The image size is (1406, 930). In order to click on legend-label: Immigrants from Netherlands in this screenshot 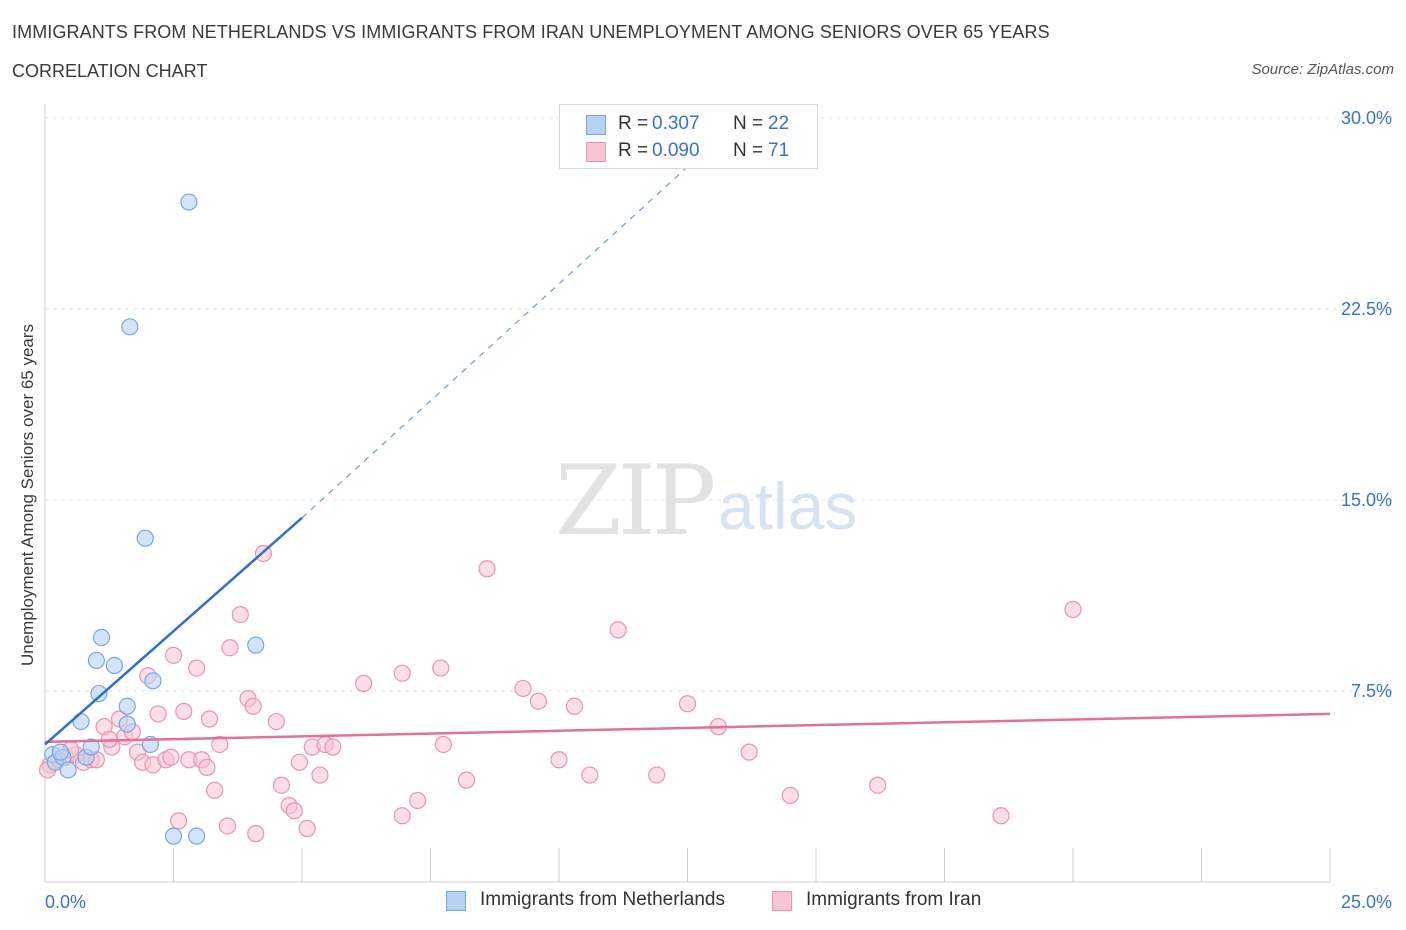, I will do `click(602, 899)`.